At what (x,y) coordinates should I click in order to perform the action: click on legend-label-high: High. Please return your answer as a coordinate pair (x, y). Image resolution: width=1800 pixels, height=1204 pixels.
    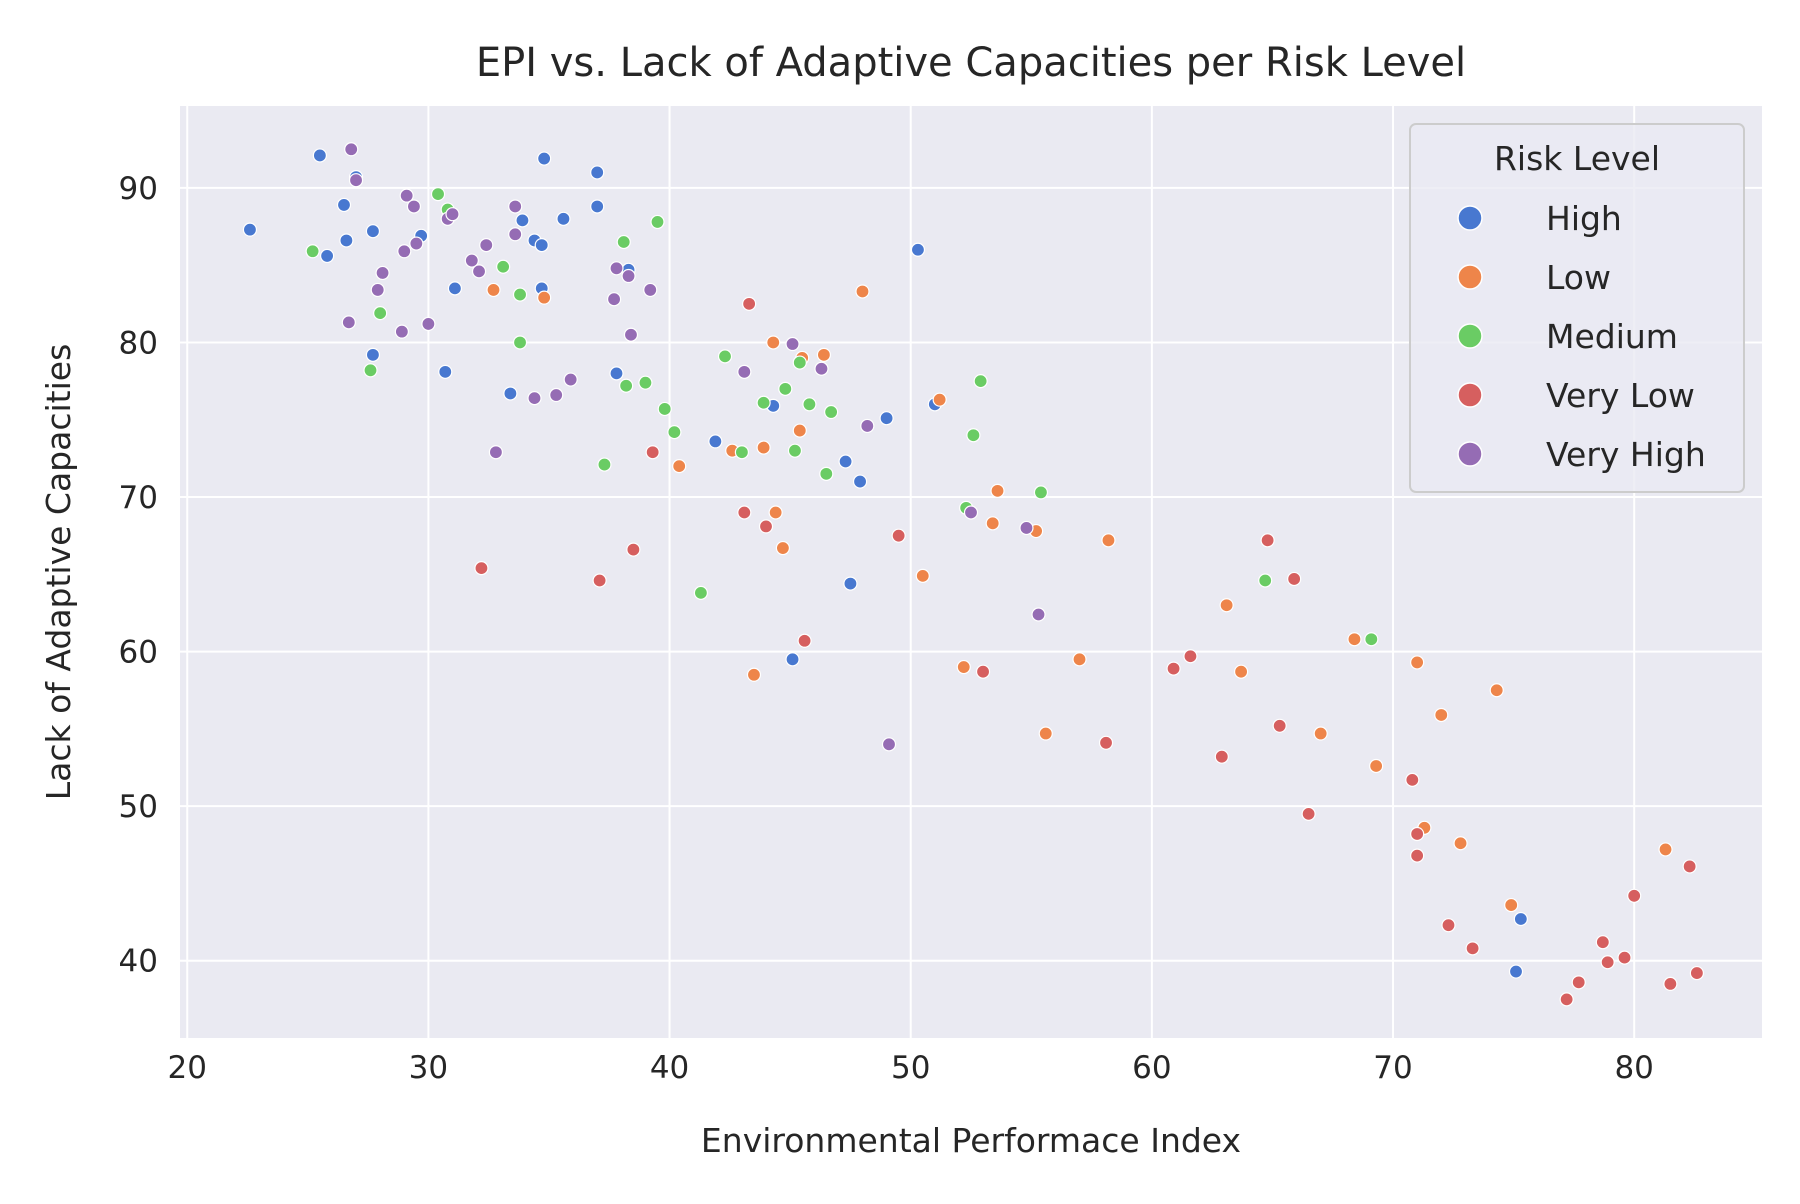
    Looking at the image, I should click on (1584, 218).